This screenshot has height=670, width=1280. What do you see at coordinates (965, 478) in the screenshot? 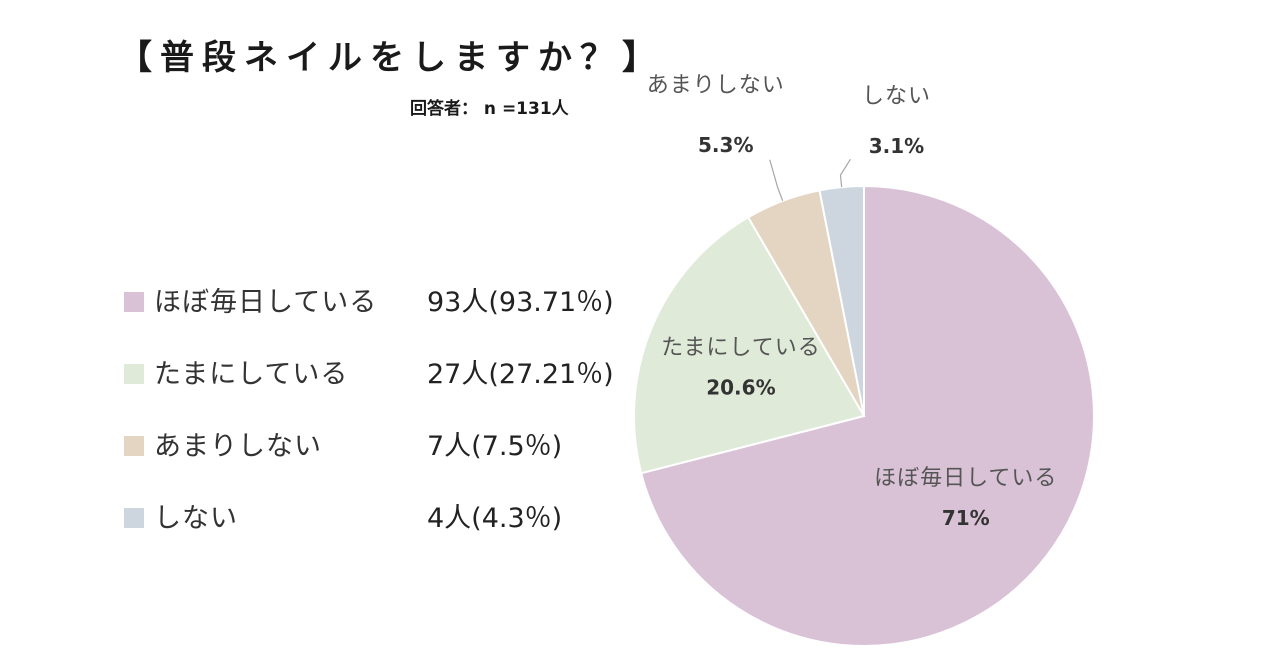
I see `slice-label-daily: ほぼ毎日している` at bounding box center [965, 478].